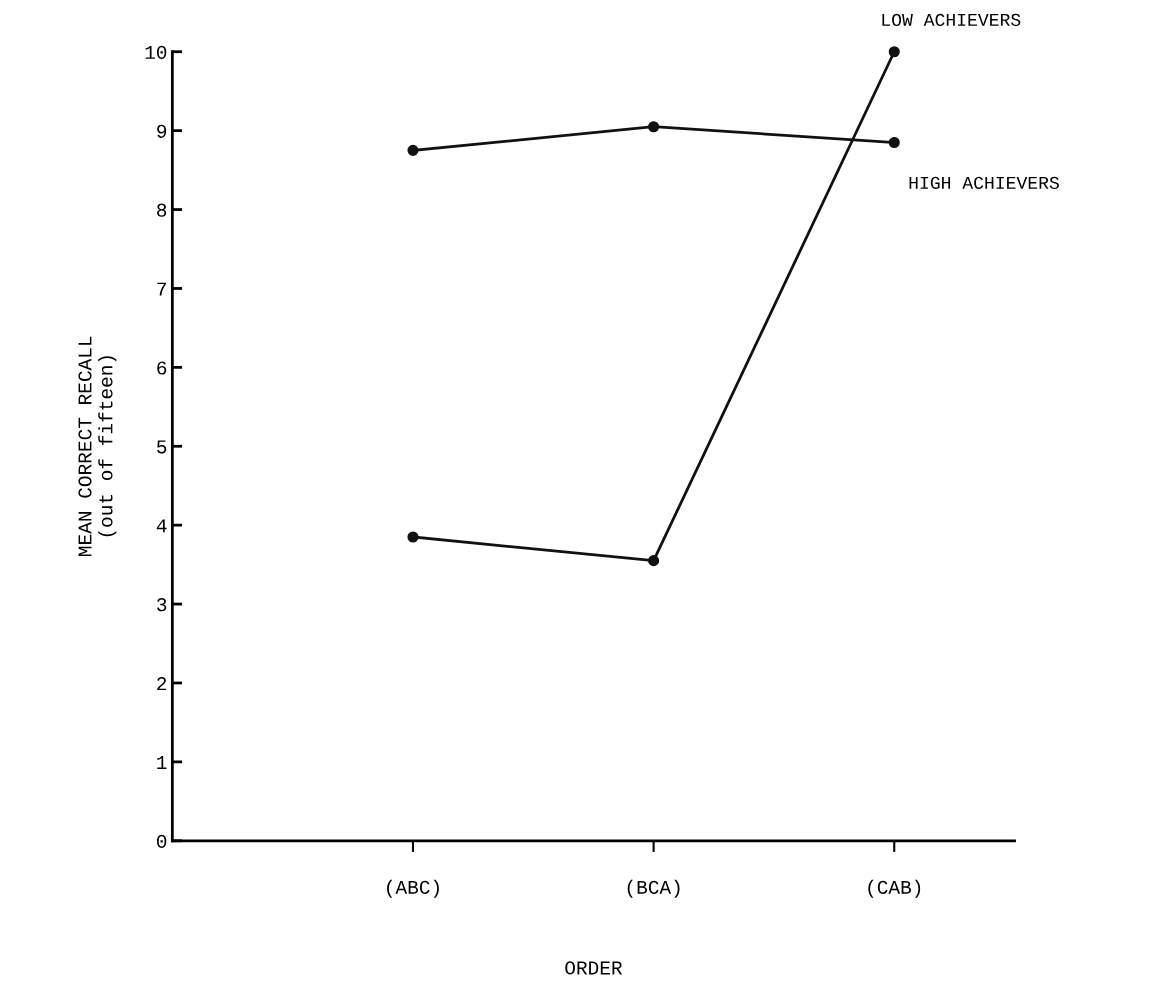 Image resolution: width=1149 pixels, height=995 pixels. I want to click on y-tick-label: 4, so click(161, 526).